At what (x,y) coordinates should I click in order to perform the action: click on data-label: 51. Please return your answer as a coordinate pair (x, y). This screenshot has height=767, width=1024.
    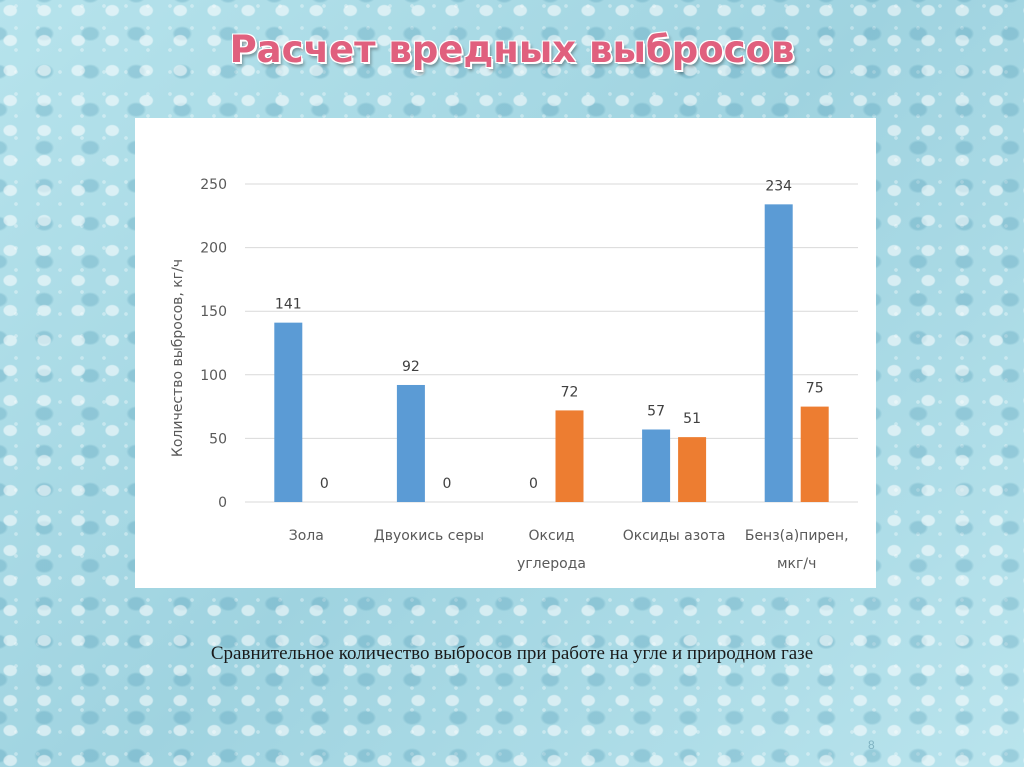
    Looking at the image, I should click on (692, 419).